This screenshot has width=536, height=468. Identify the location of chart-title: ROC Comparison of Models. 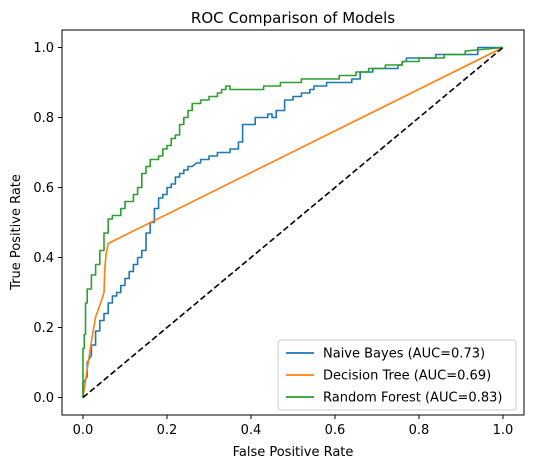
(293, 18).